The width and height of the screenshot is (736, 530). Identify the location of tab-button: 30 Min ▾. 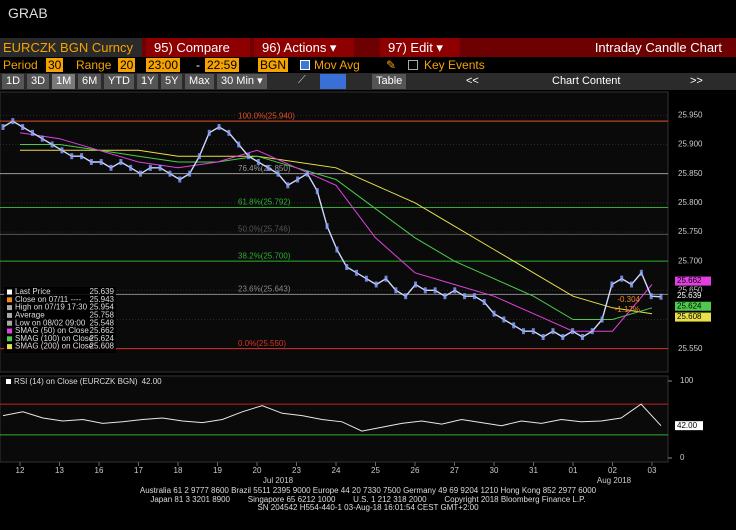
(242, 81).